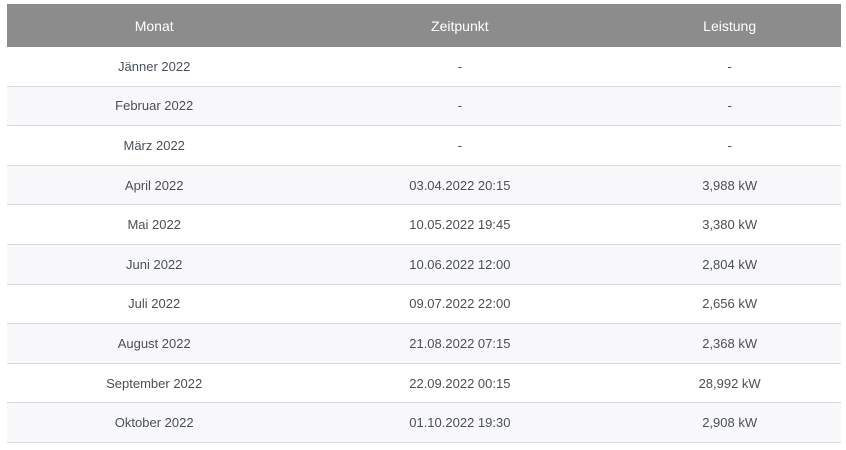 This screenshot has width=846, height=450. Describe the element at coordinates (729, 422) in the screenshot. I see `leistung-cell: 2,908 kW` at that location.